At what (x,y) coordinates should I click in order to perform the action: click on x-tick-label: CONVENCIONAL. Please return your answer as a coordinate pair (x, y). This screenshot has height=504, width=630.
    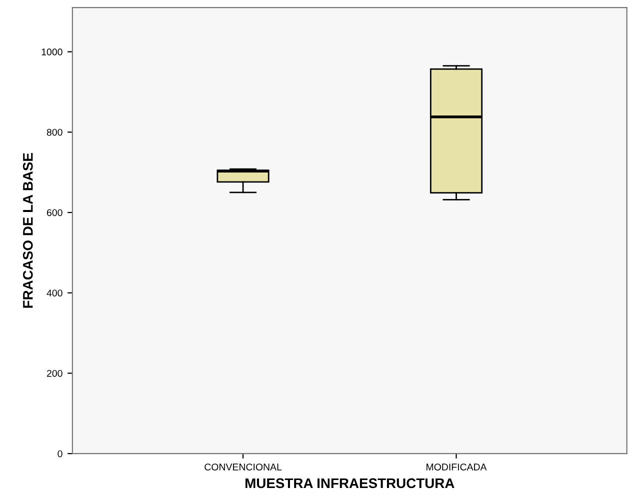
    Looking at the image, I should click on (243, 467).